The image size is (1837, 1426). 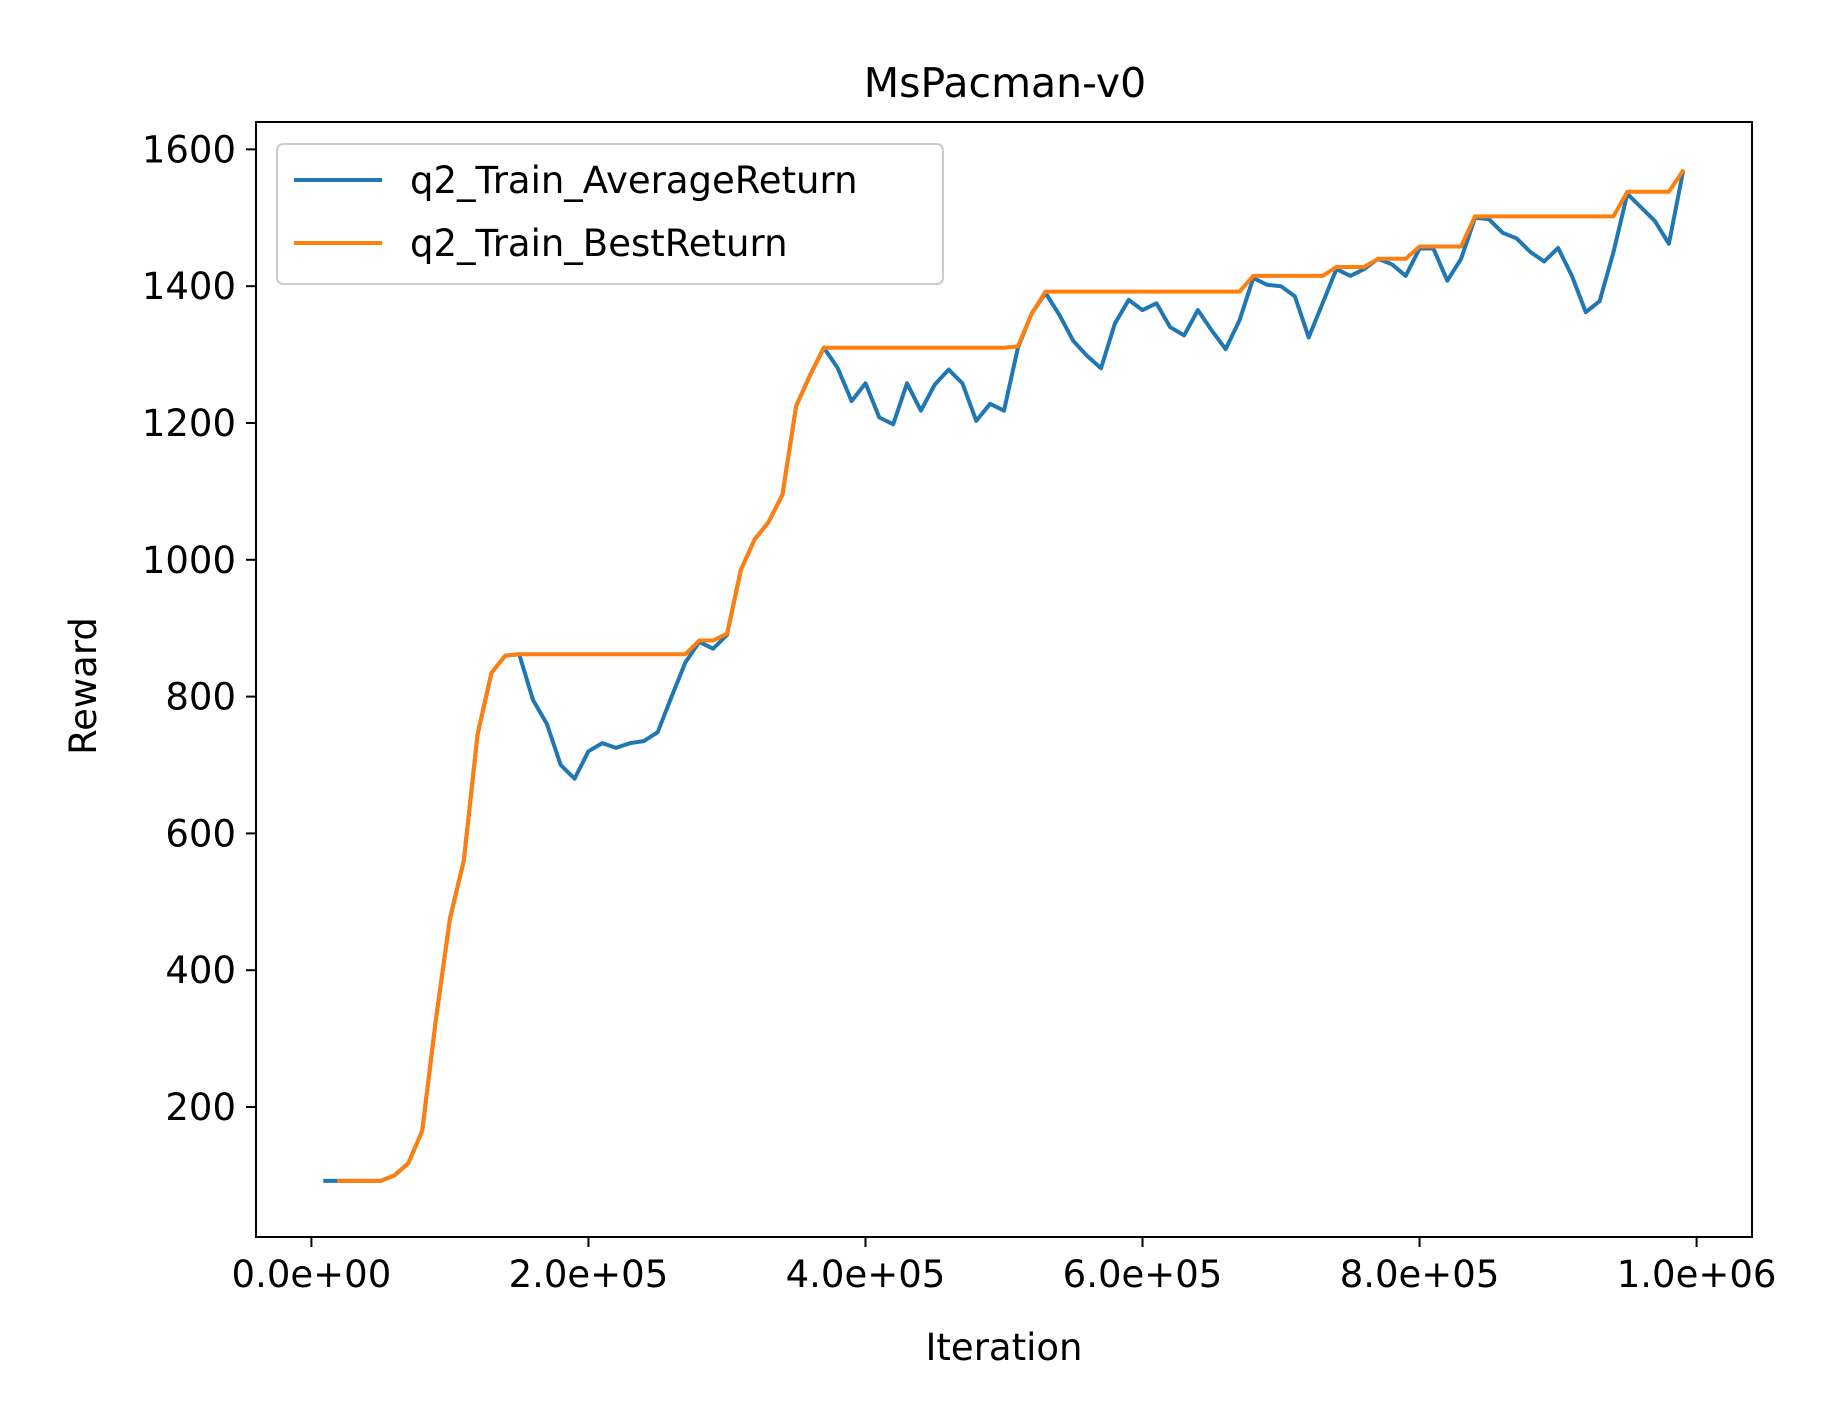 What do you see at coordinates (200, 697) in the screenshot?
I see `y-tick-label: 800` at bounding box center [200, 697].